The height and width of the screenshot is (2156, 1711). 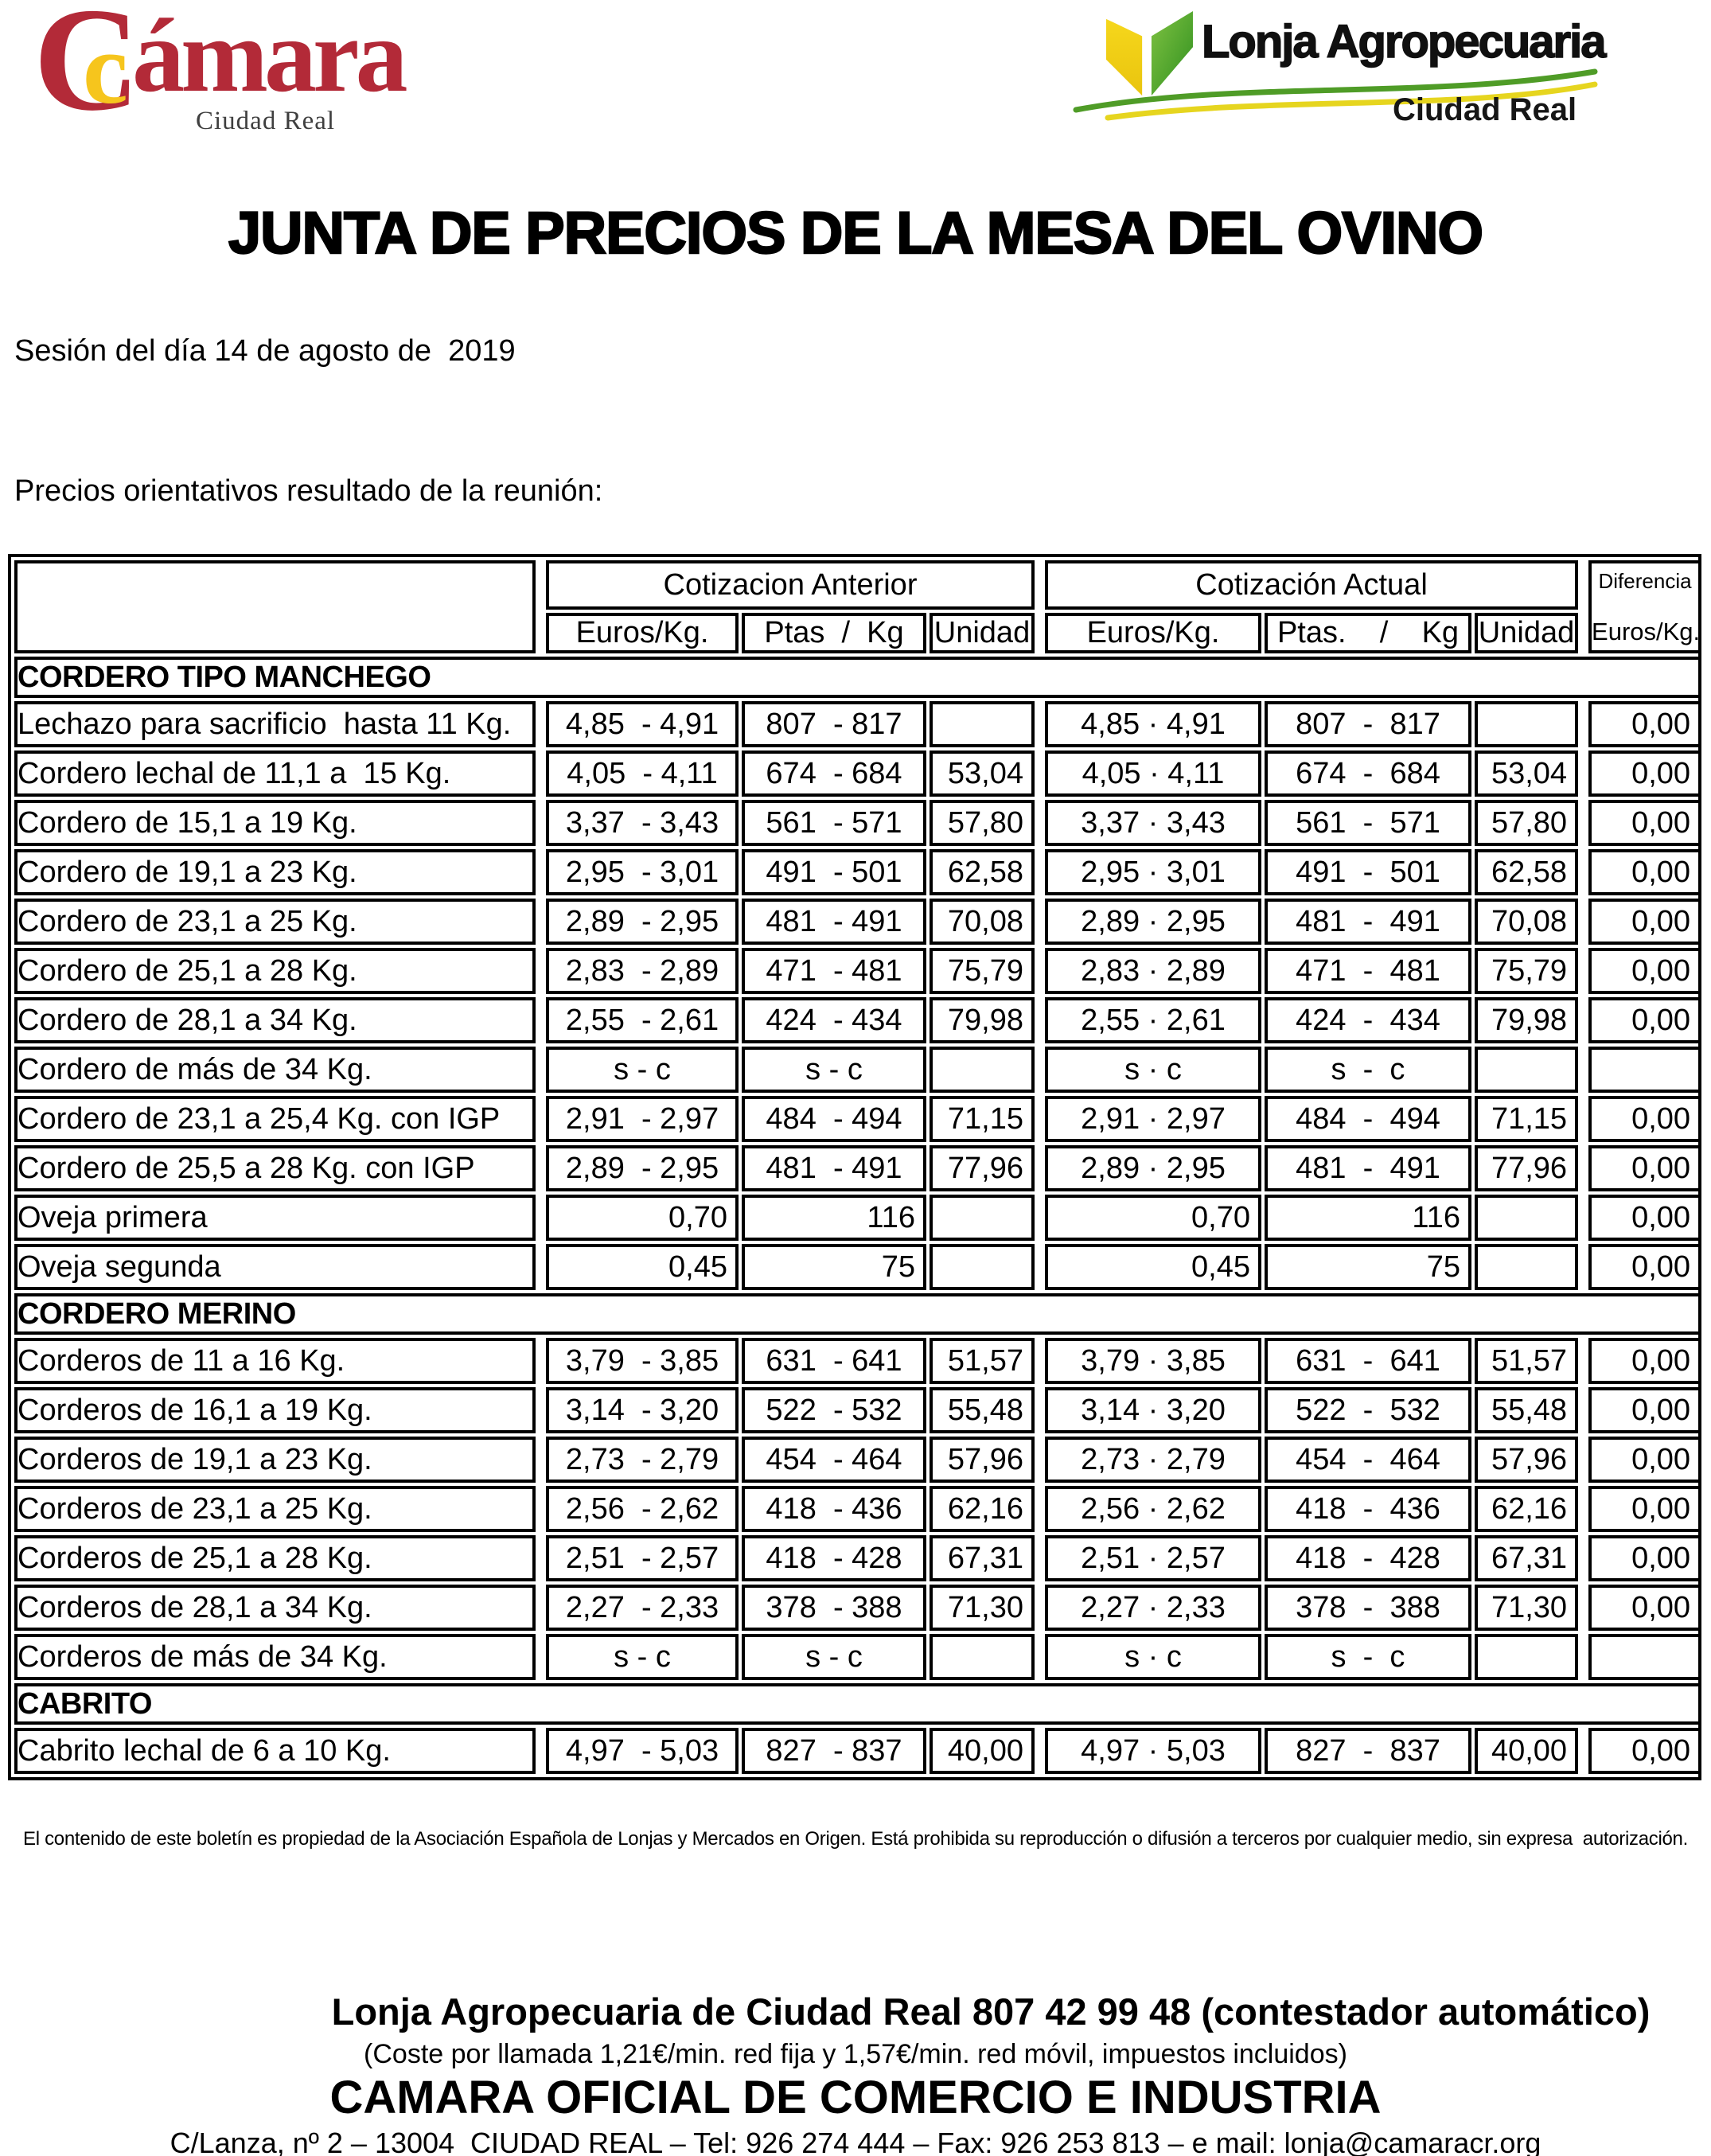 I want to click on cell-category-label: Cordero de 25,1 a 28 Kg., so click(x=275, y=971).